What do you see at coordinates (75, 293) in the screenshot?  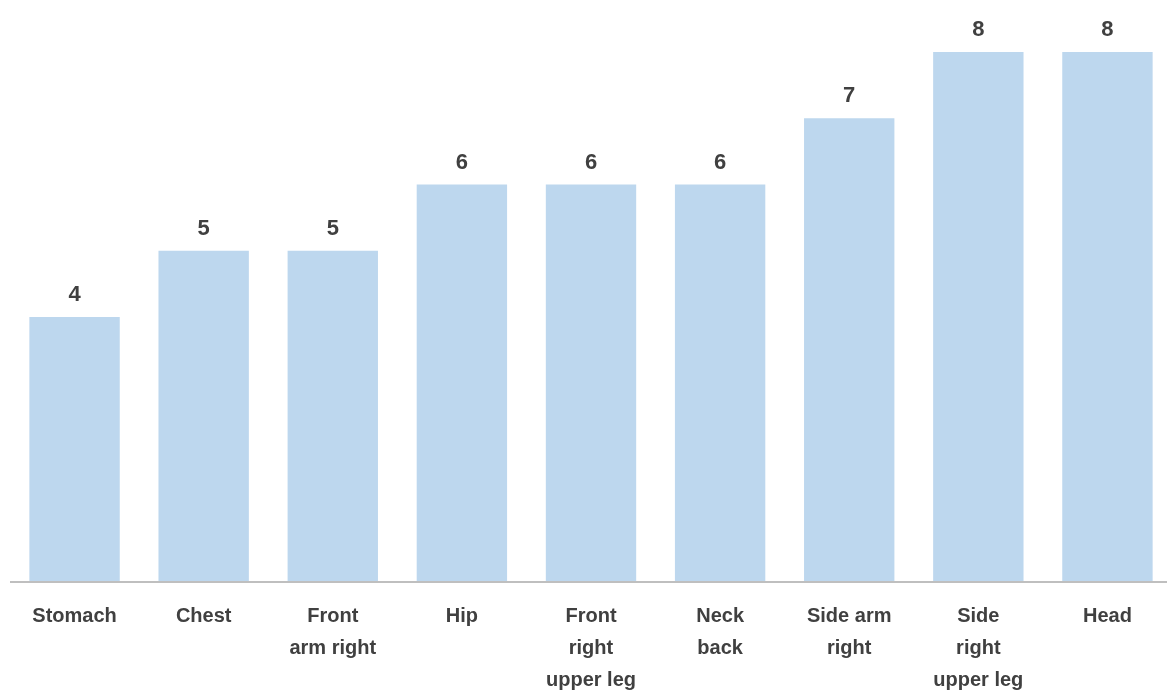 I see `data-label: 4` at bounding box center [75, 293].